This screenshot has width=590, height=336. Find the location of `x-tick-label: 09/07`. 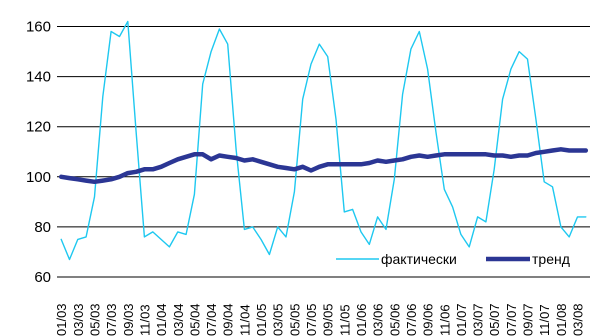

x-tick-label: 09/07 is located at coordinates (528, 319).